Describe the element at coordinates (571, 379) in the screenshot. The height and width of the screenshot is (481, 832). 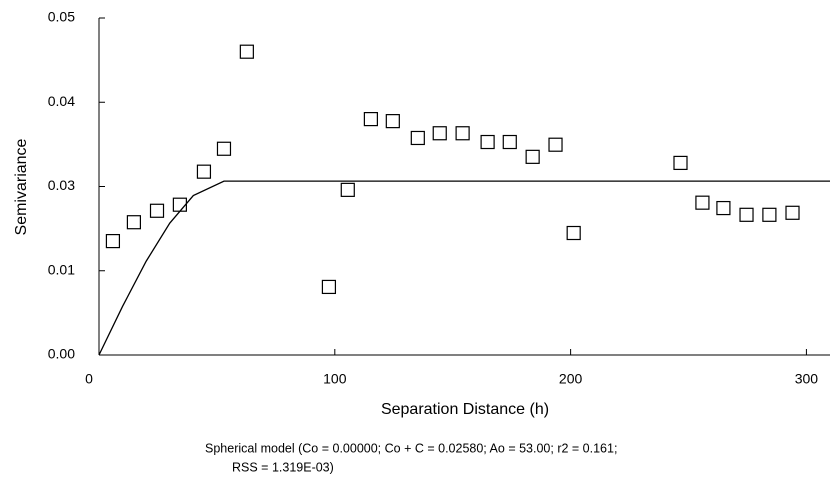
I see `x-tick-label: 200` at that location.